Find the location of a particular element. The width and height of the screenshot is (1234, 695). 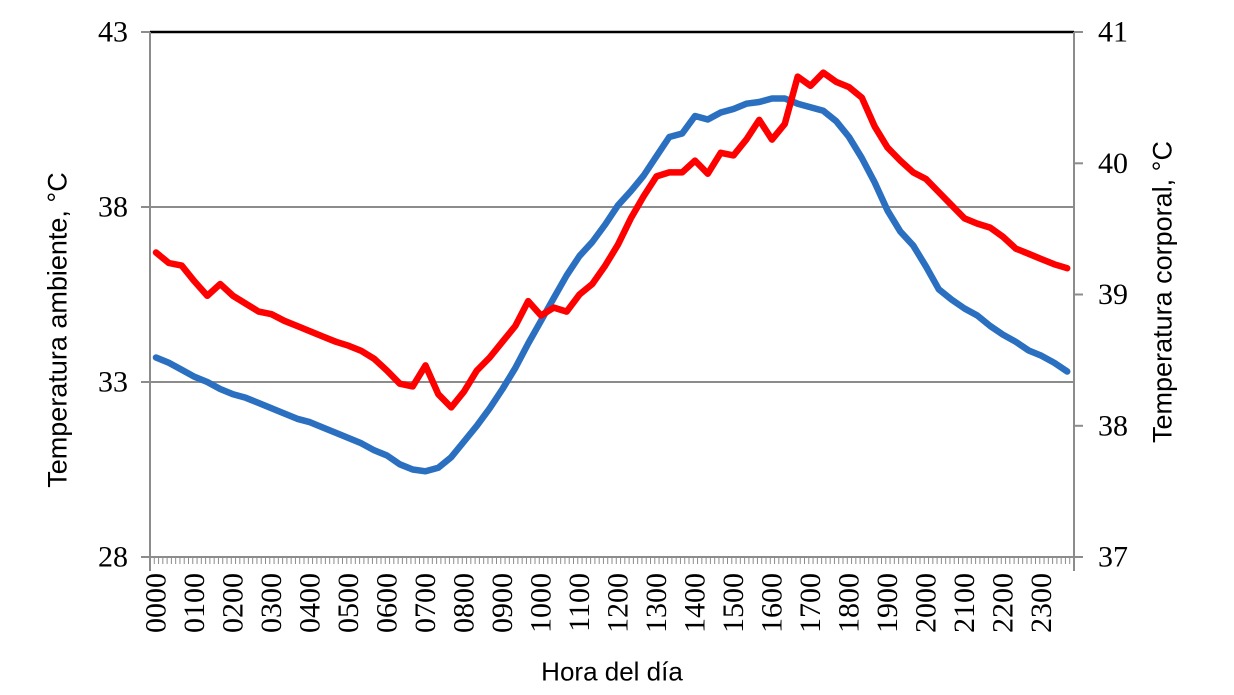

y-axis-right-title: Temperatura corporal, °C is located at coordinates (1162, 292).